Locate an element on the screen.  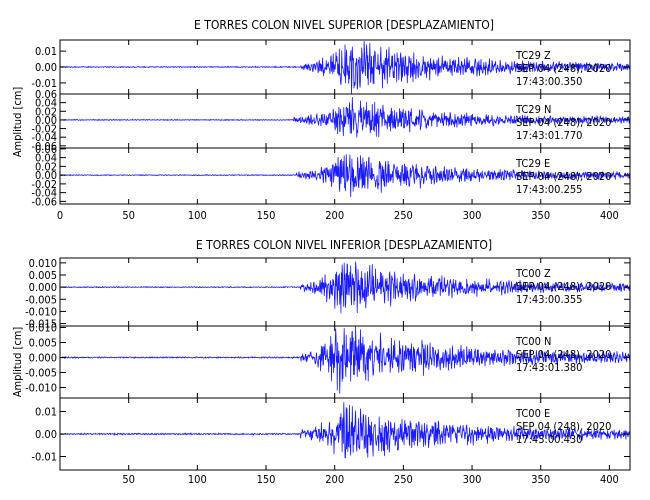
fig1-panel0-station-label: TC00 Z is located at coordinates (533, 273).